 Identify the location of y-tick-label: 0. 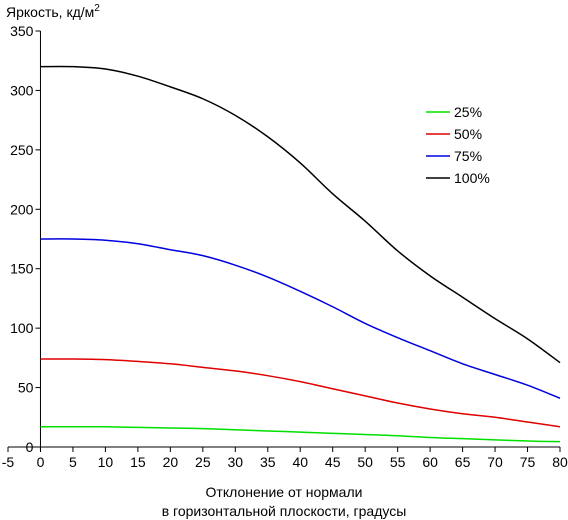
(30, 447).